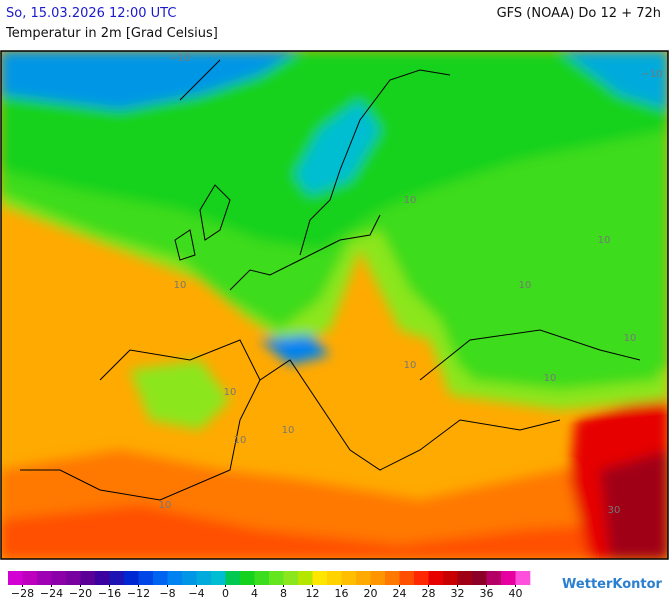  What do you see at coordinates (254, 593) in the screenshot?
I see `colorbar-label: 4` at bounding box center [254, 593].